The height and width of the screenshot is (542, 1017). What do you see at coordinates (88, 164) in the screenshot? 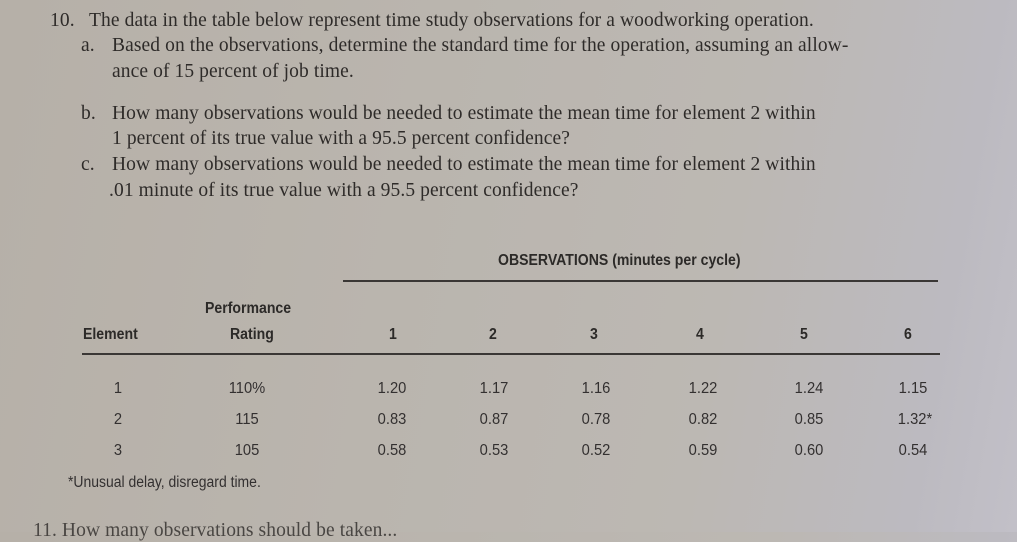
I see `part-c-label: c.` at bounding box center [88, 164].